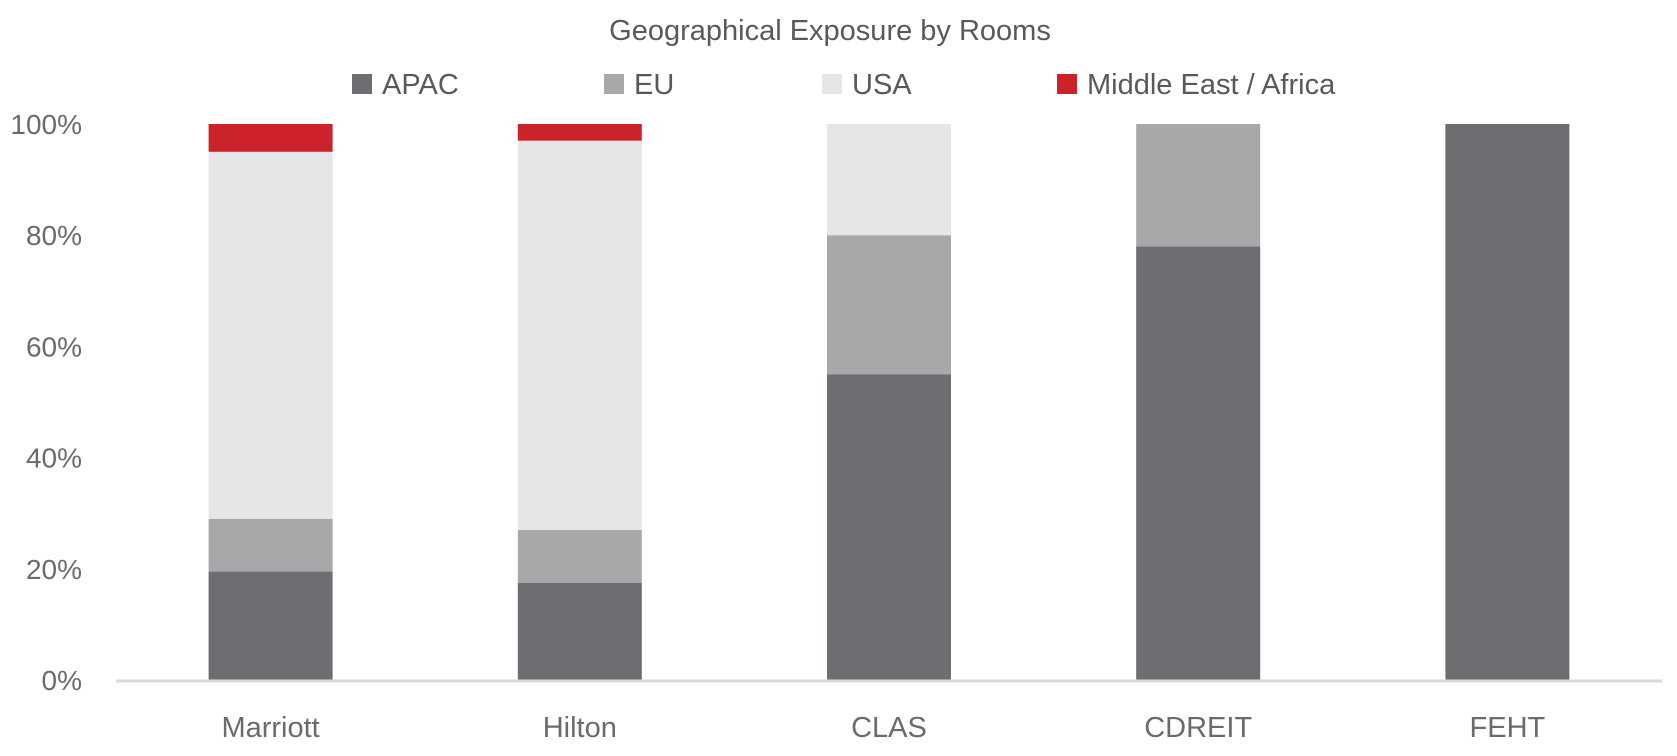  I want to click on bar-group-feht, so click(1507, 402).